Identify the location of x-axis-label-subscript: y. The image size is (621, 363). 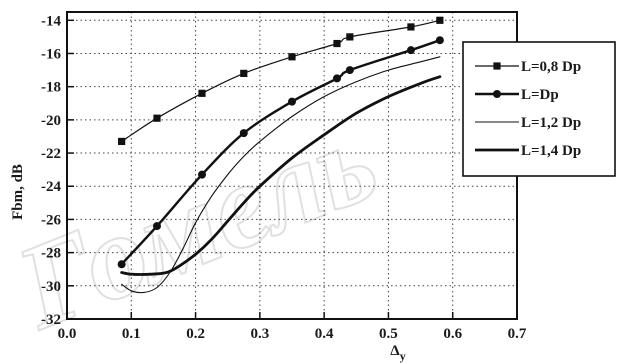
(403, 356).